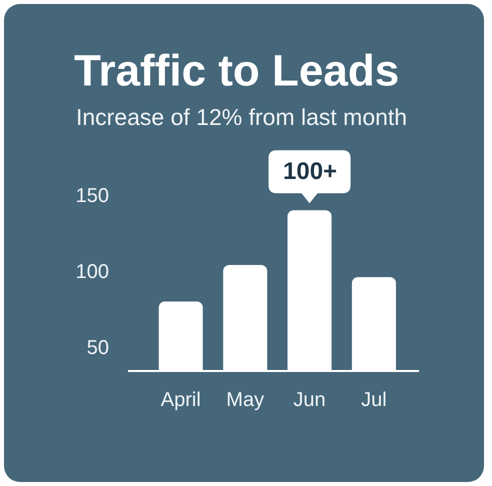  Describe the element at coordinates (237, 71) in the screenshot. I see `chart-title: Traffic to Leads` at that location.